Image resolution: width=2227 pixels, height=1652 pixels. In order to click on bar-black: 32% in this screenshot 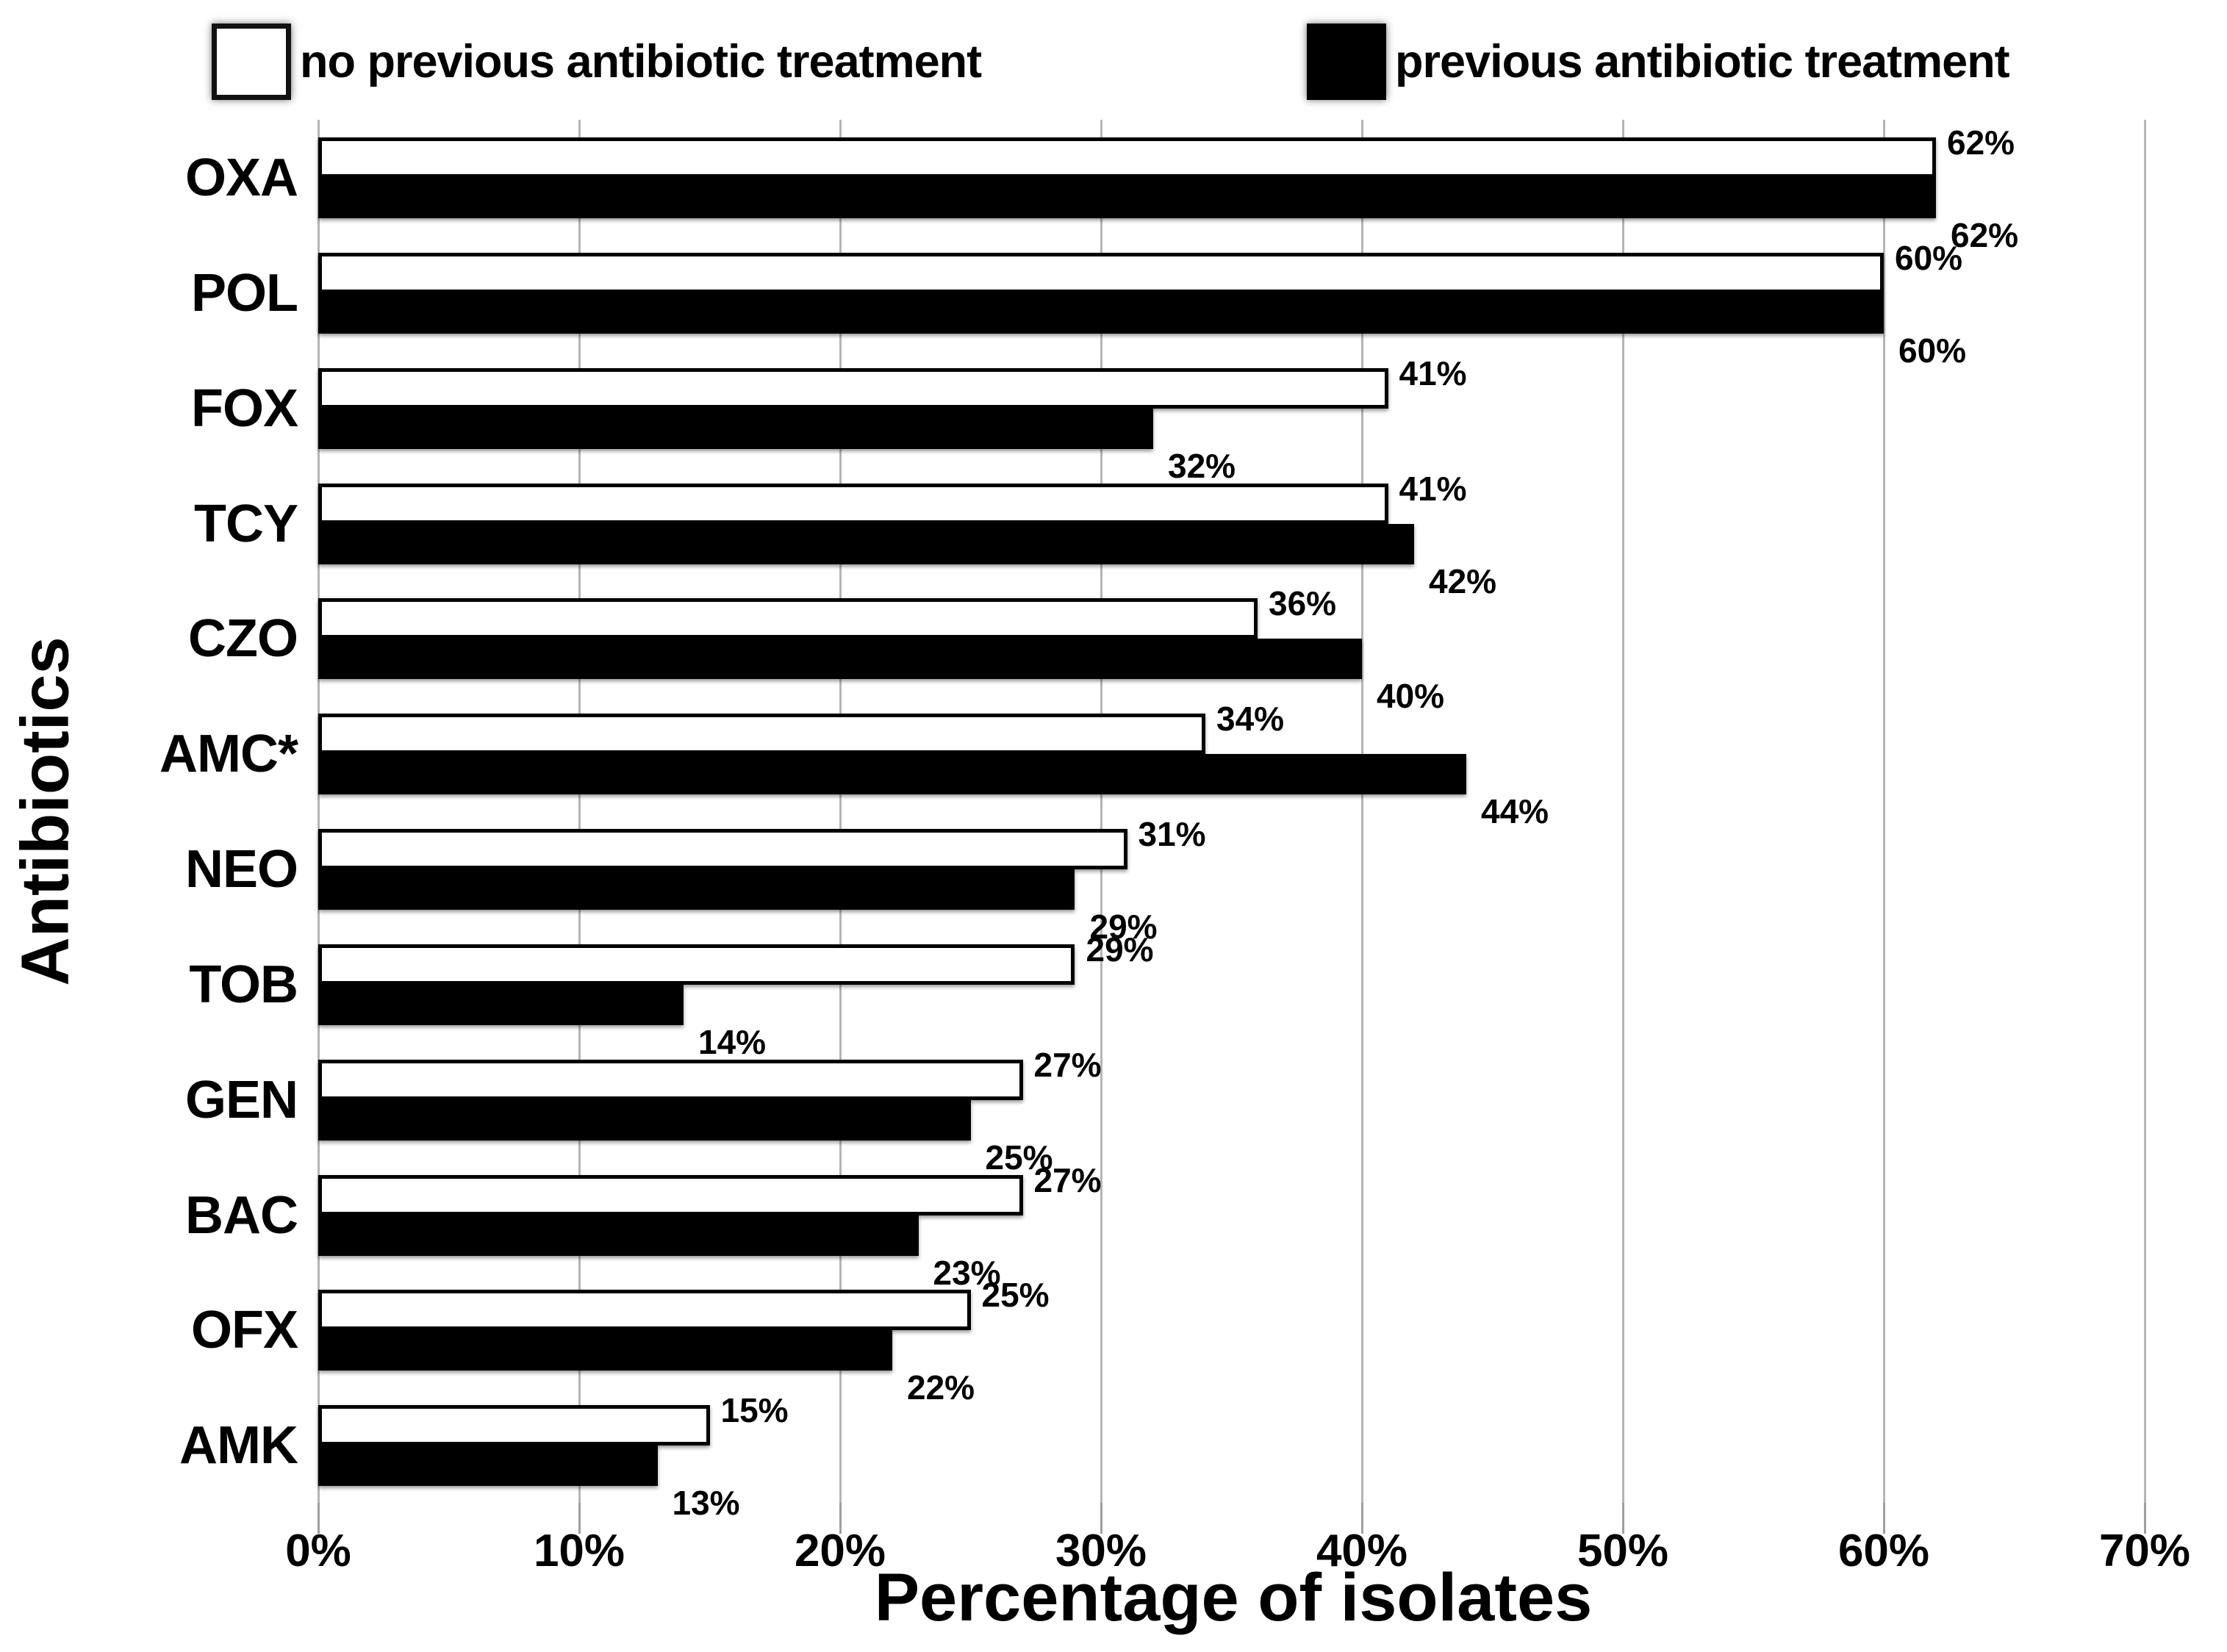, I will do `click(777, 446)`.